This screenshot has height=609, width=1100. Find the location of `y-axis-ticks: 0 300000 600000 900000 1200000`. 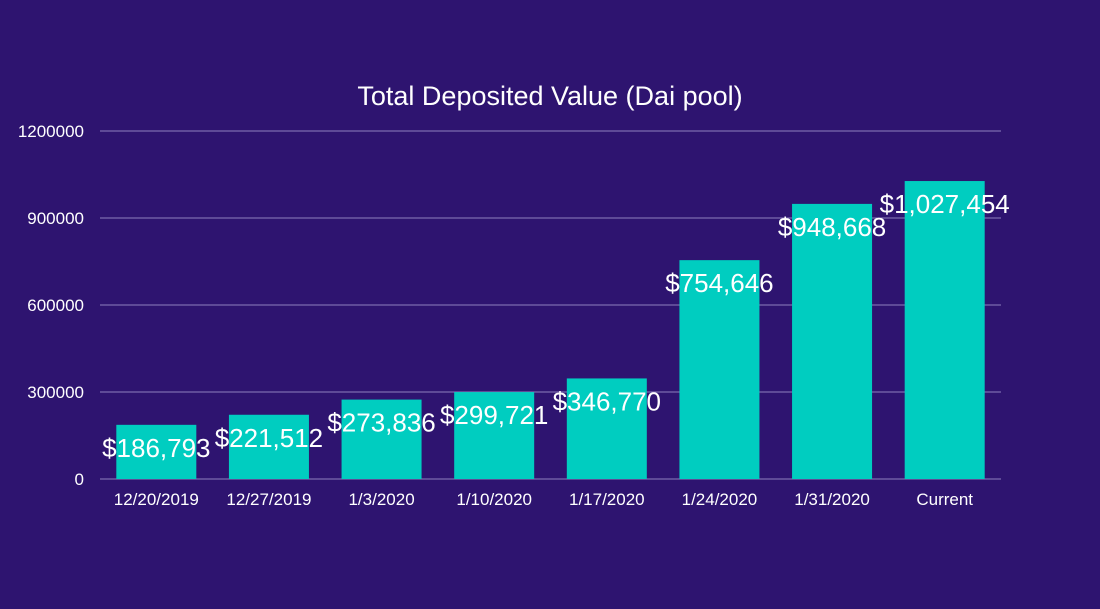

y-axis-ticks: 0 300000 600000 900000 1200000 is located at coordinates (51, 305).